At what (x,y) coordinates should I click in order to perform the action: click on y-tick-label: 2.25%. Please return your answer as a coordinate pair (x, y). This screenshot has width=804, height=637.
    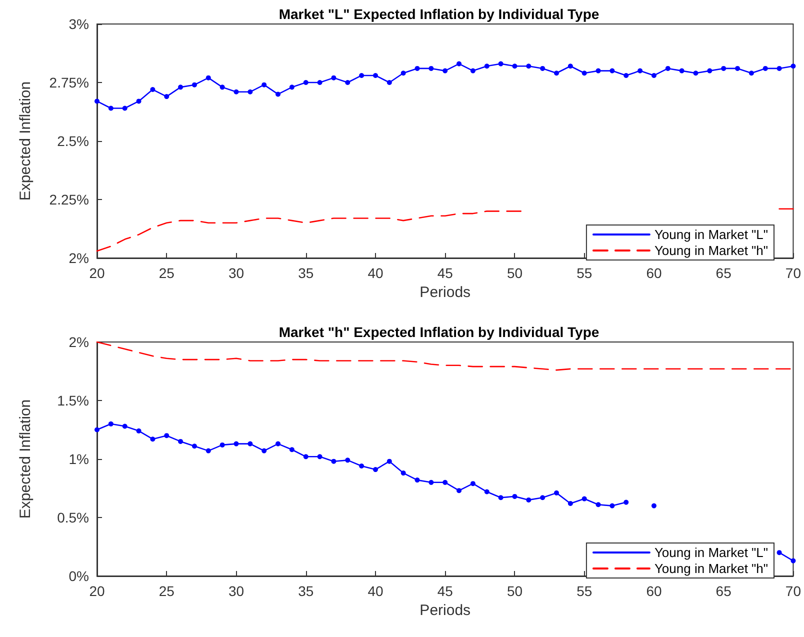
    Looking at the image, I should click on (69, 200).